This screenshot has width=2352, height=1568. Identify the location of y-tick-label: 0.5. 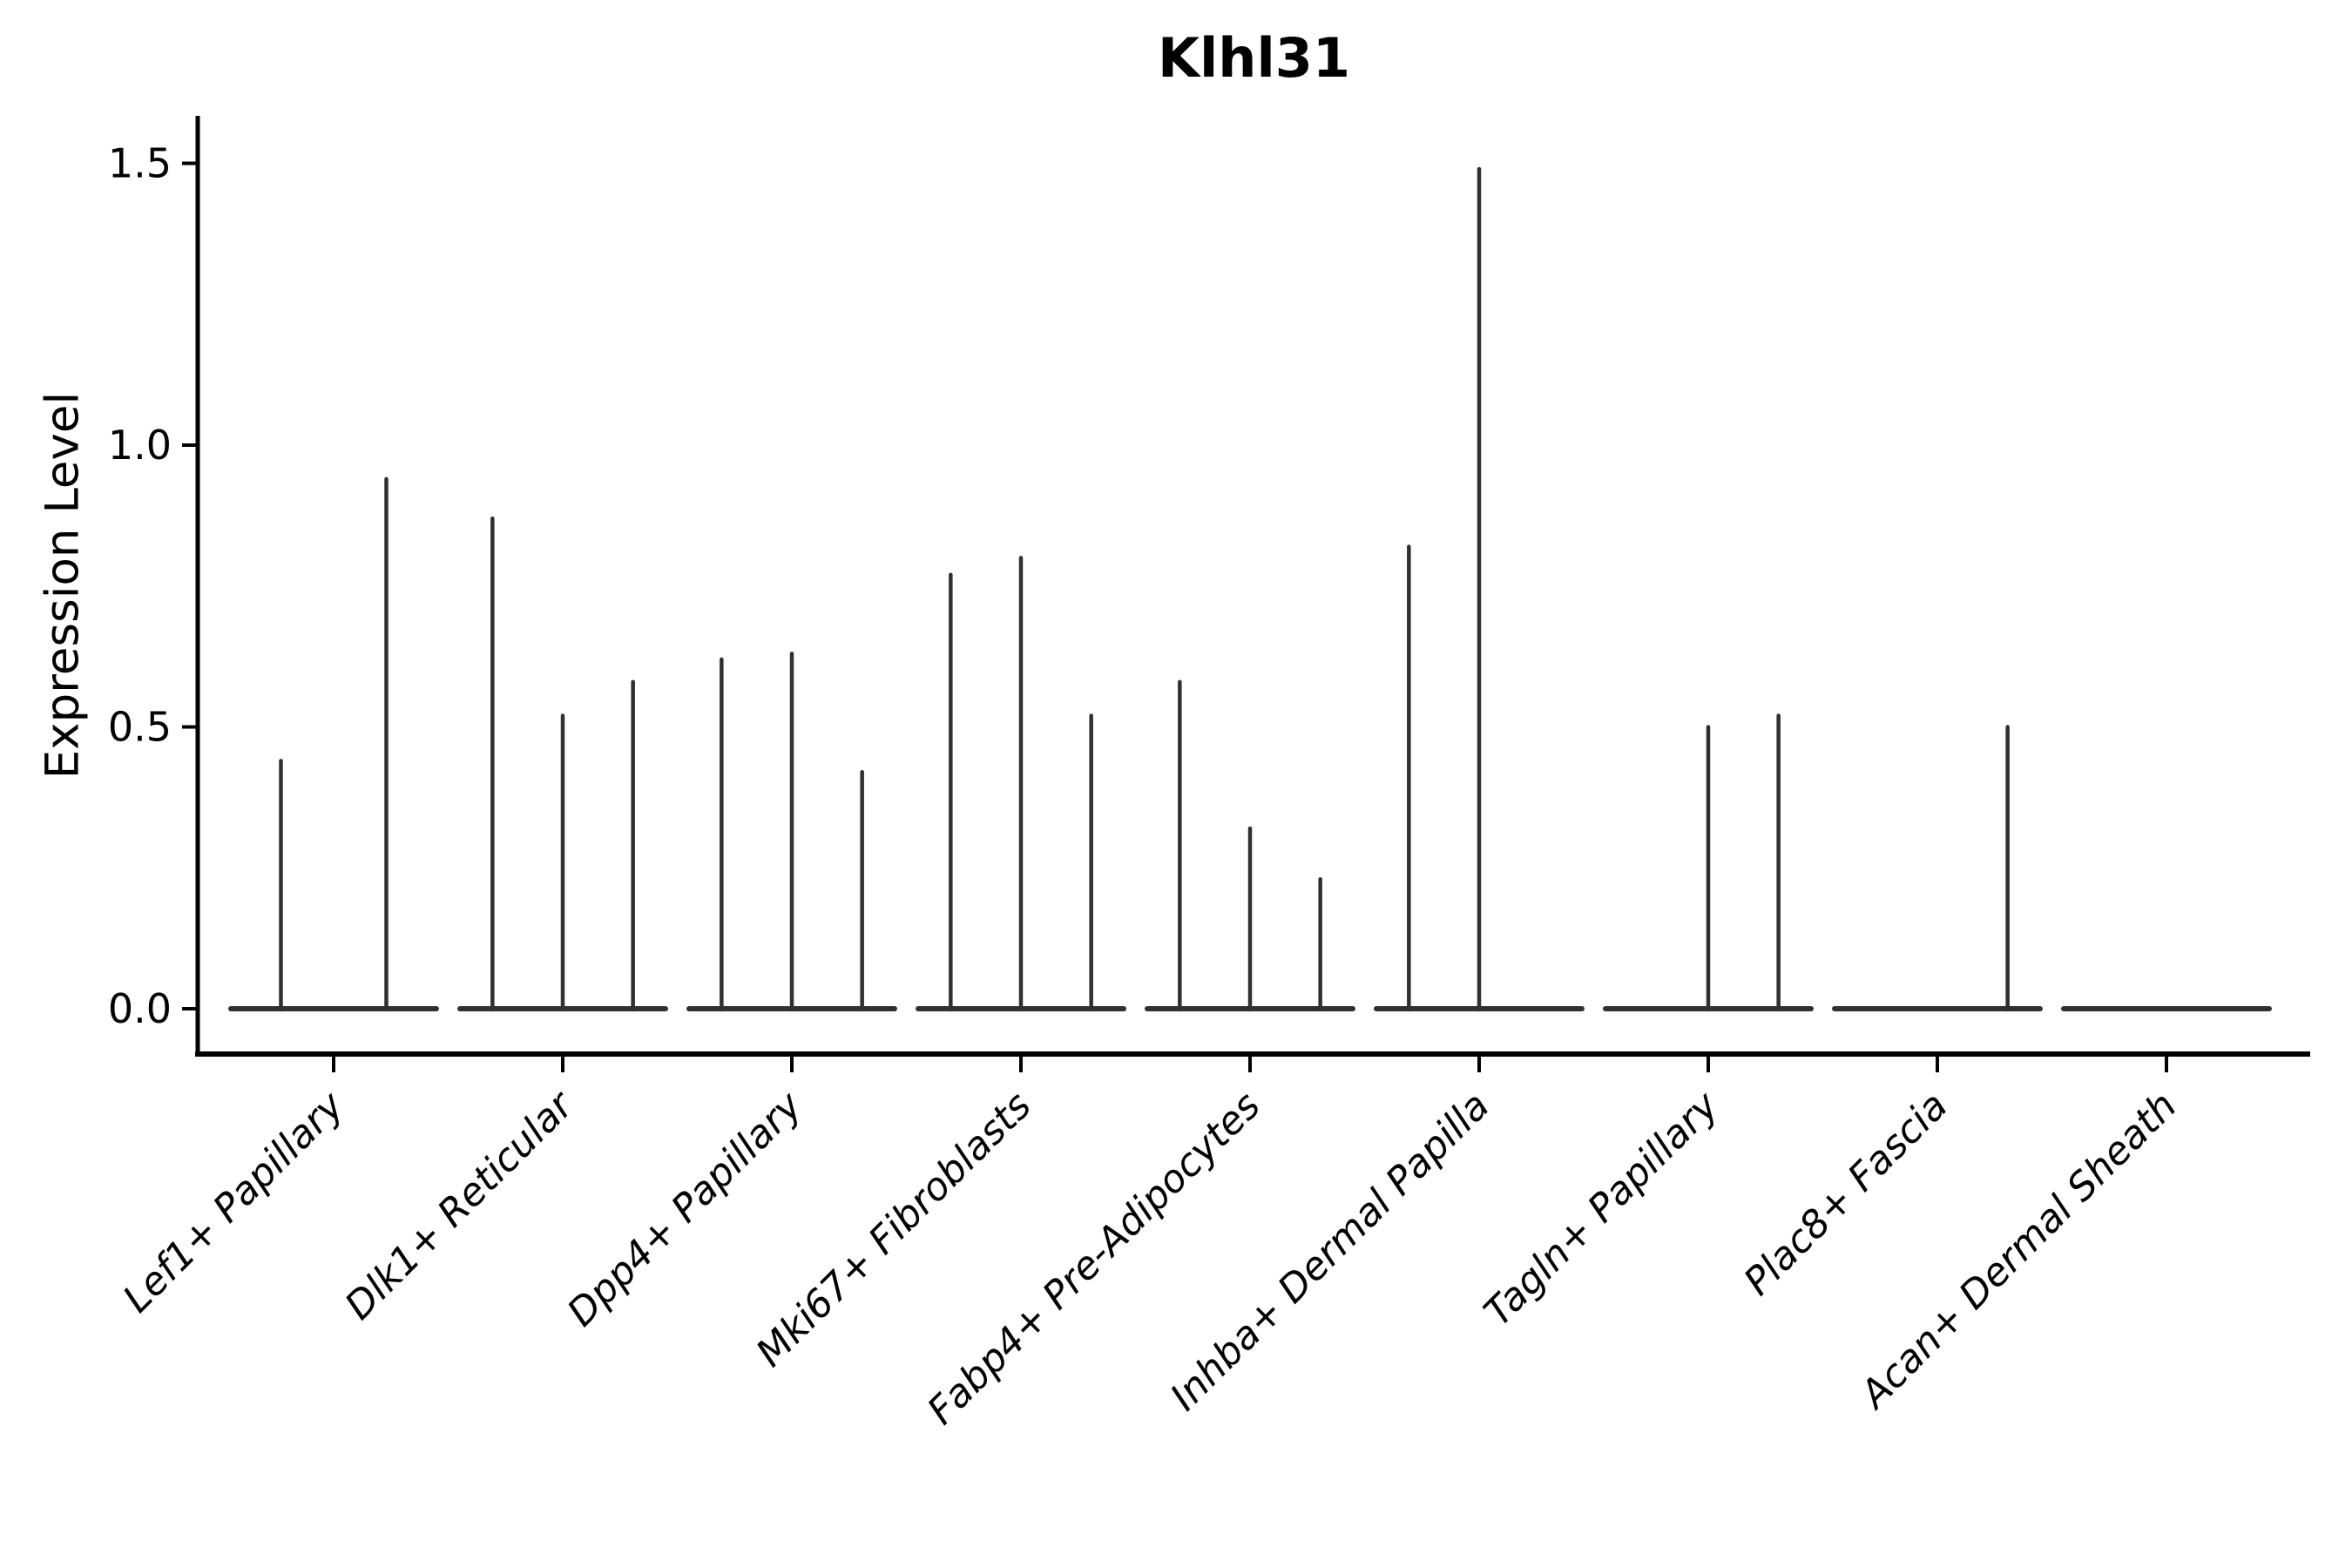
(140, 727).